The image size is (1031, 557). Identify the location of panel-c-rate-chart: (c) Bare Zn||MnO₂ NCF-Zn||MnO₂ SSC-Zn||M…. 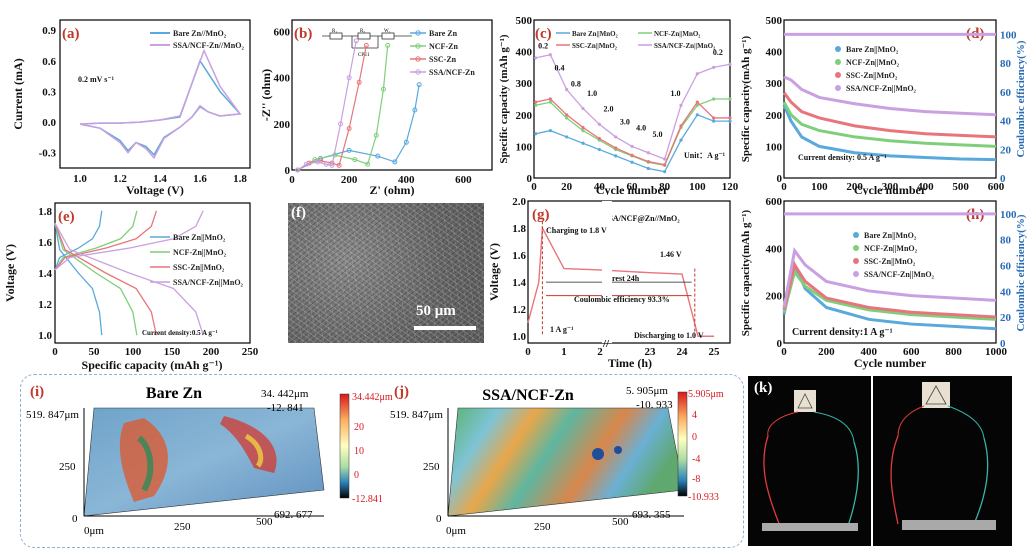
(618, 100).